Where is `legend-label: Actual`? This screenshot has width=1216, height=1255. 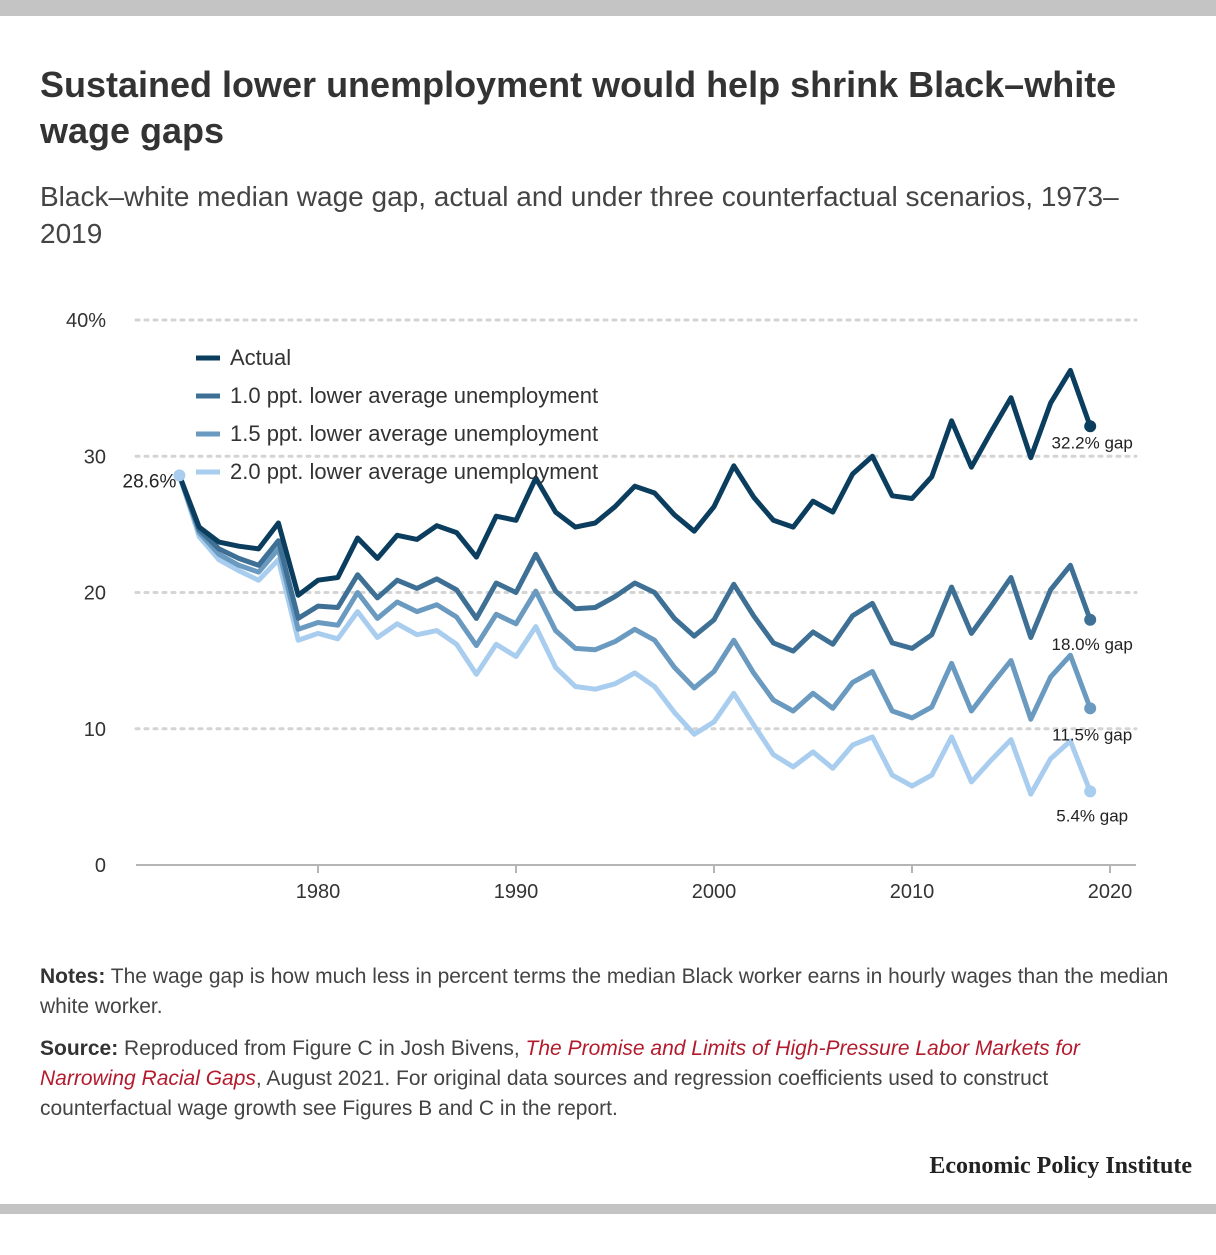 legend-label: Actual is located at coordinates (260, 357).